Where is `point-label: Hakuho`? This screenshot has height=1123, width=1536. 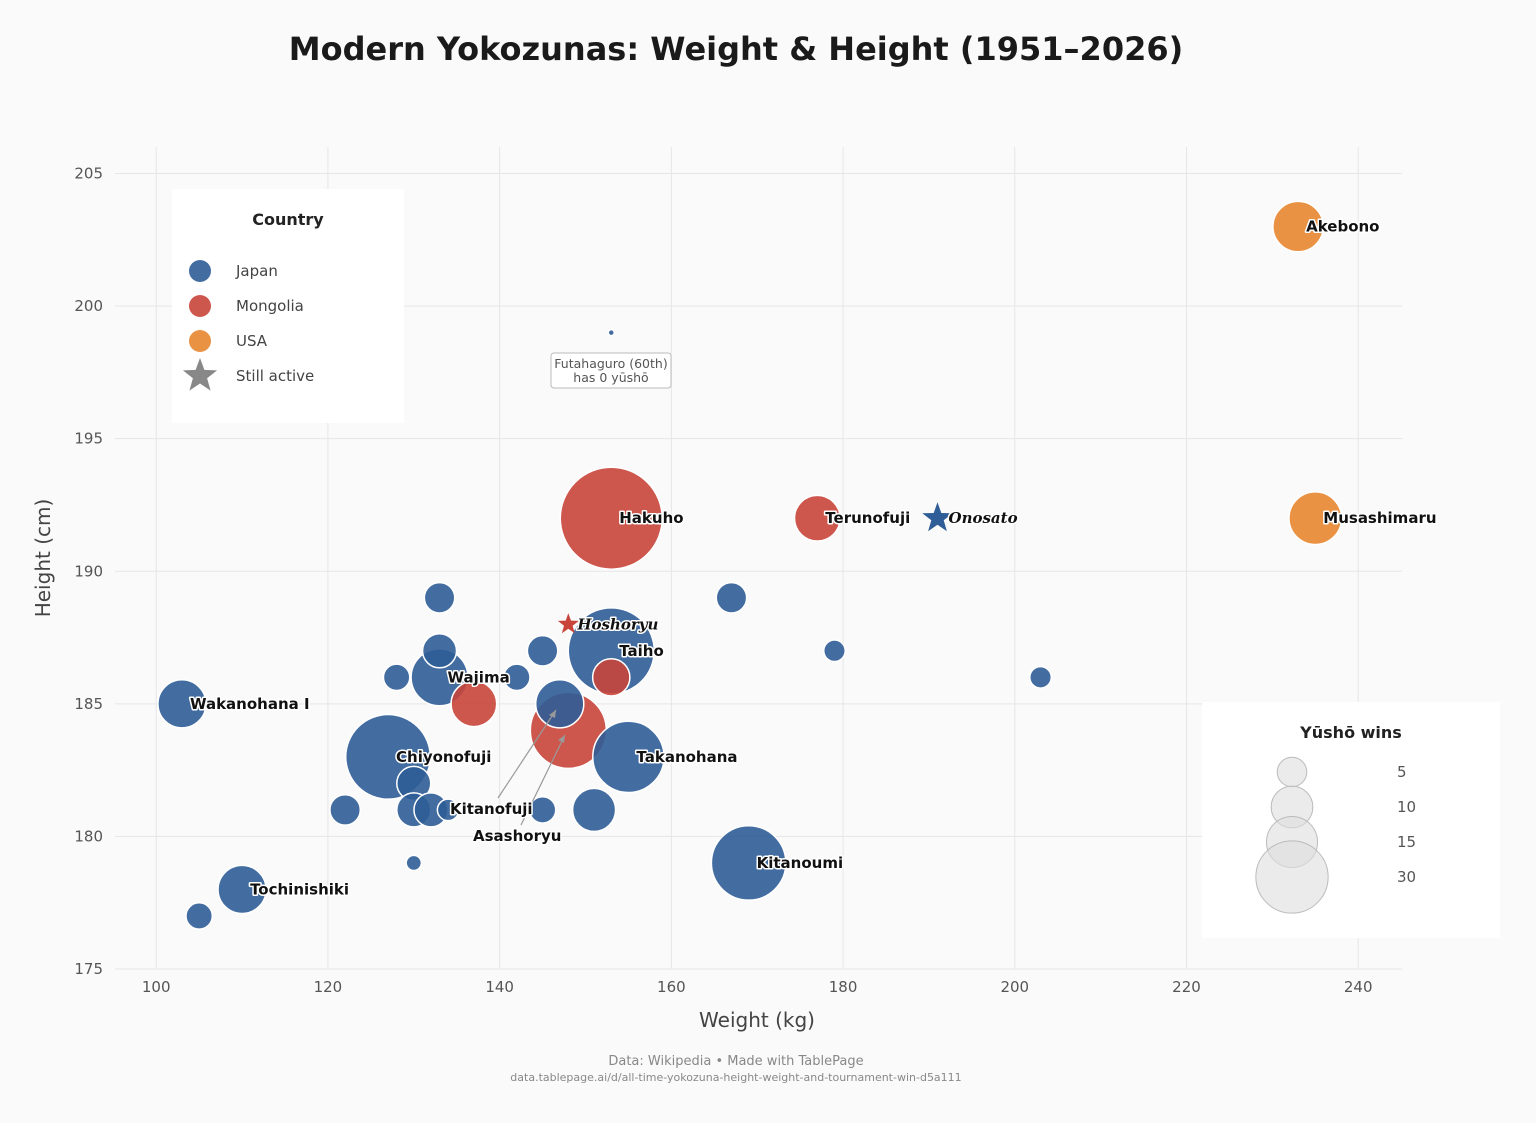 point-label: Hakuho is located at coordinates (651, 518).